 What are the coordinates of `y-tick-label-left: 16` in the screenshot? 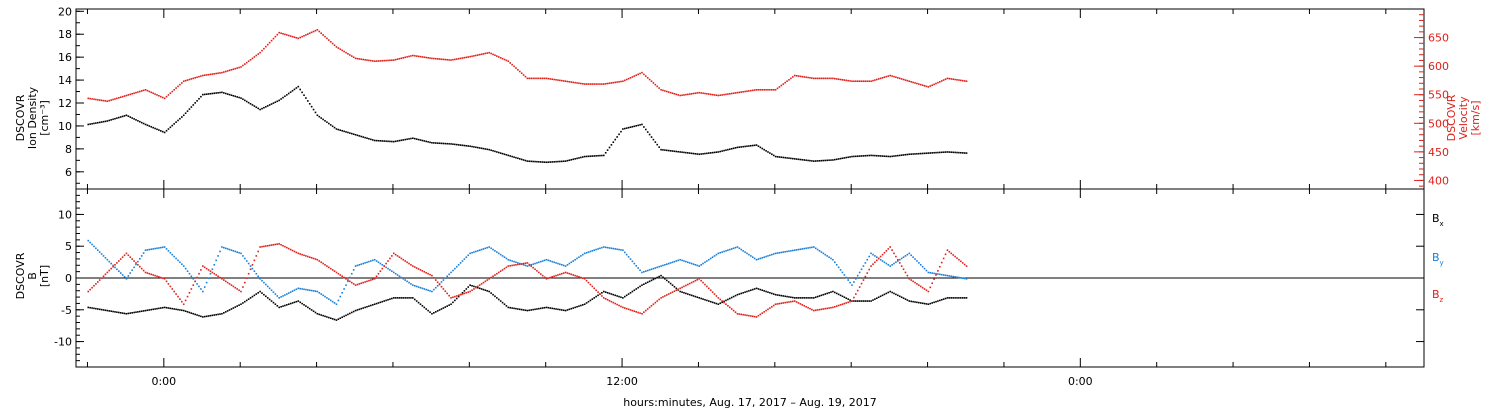 It's located at (65, 57).